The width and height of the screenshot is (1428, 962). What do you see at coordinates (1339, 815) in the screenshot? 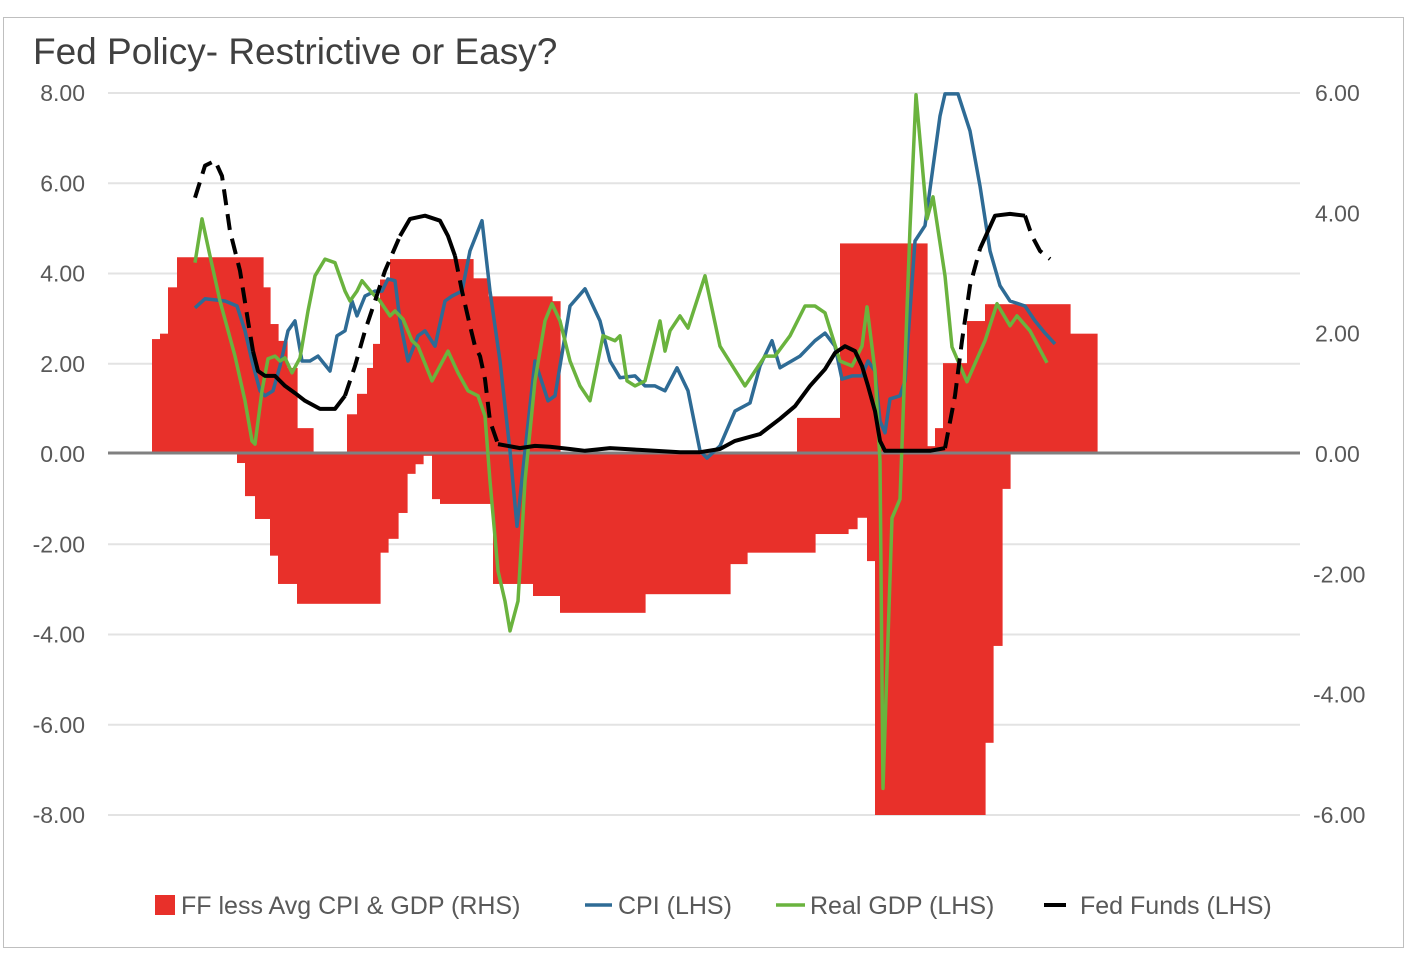
I see `right-tick-label: -6.00` at bounding box center [1339, 815].